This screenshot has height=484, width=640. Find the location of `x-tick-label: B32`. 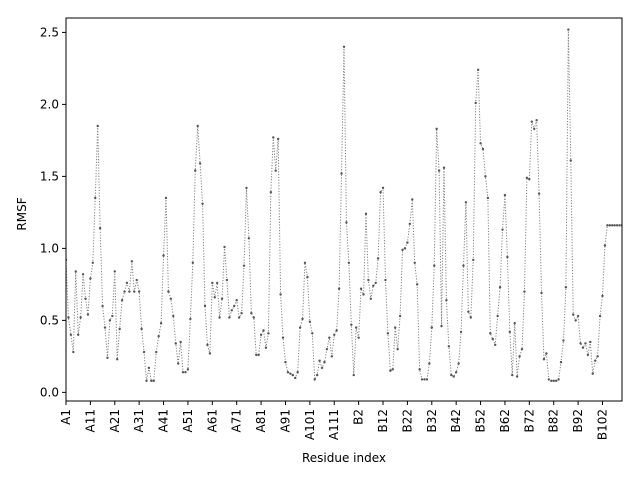

x-tick-label: B32 is located at coordinates (432, 421).